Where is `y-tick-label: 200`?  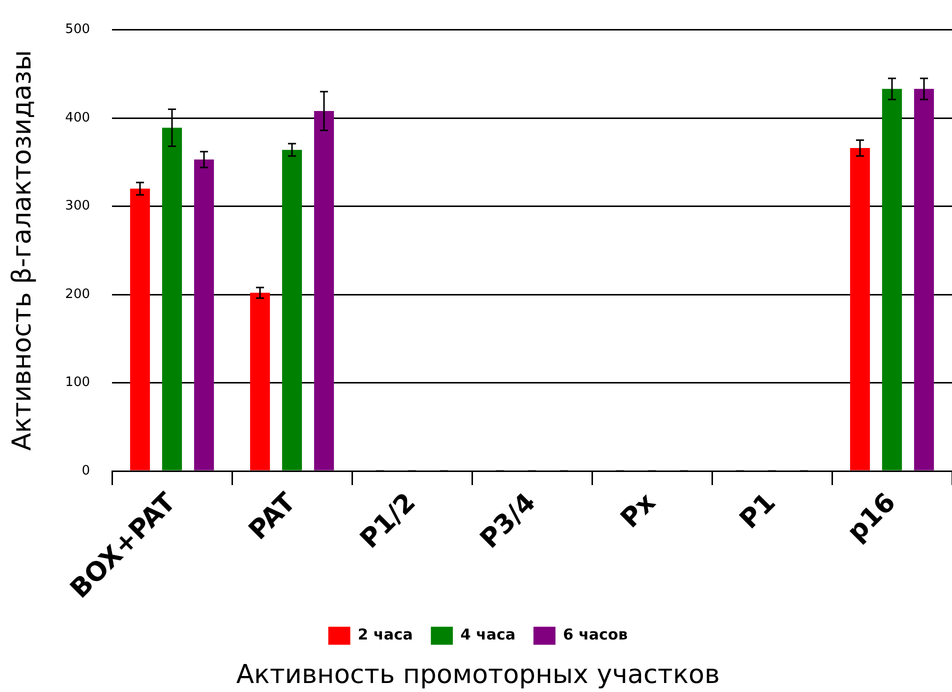
y-tick-label: 200 is located at coordinates (77, 294).